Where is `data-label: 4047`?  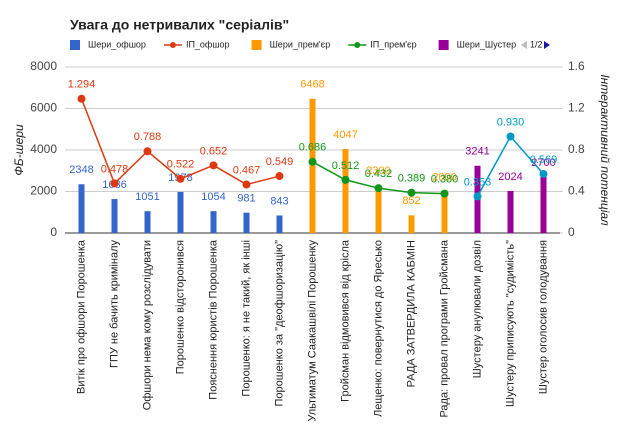 data-label: 4047 is located at coordinates (345, 135).